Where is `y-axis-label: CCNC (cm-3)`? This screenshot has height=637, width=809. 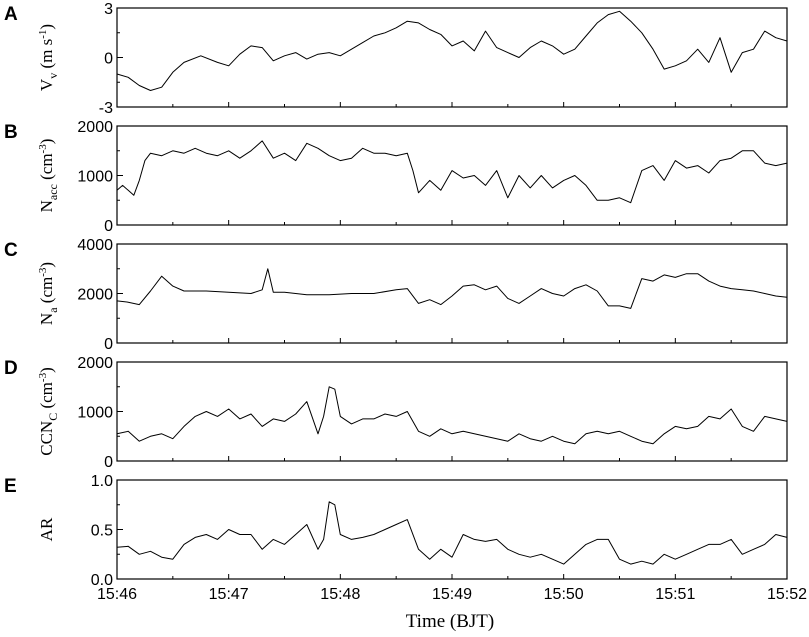 y-axis-label: CCNC (cm-3) is located at coordinates (48, 411).